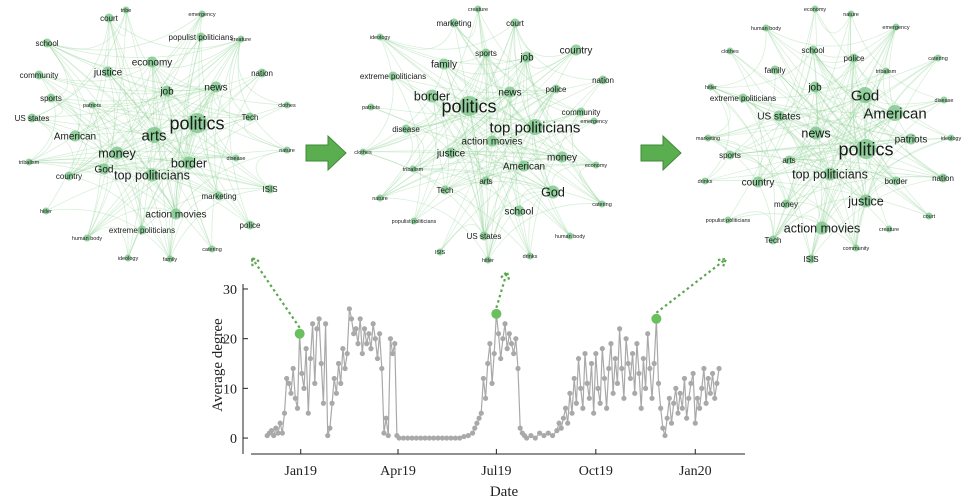 The height and width of the screenshot is (500, 973). Describe the element at coordinates (773, 240) in the screenshot. I see `node-label: Tech` at that location.